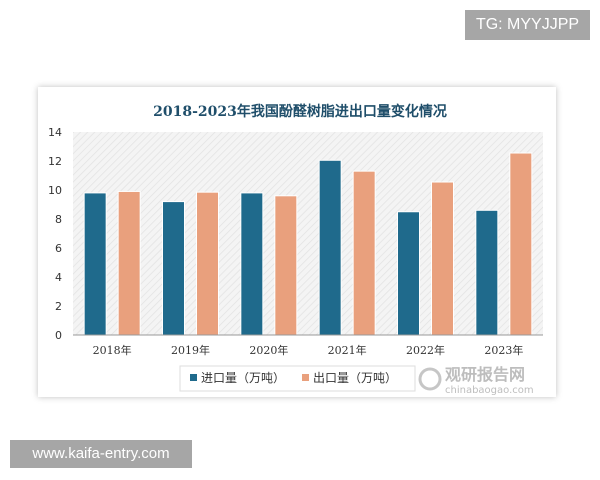 Image resolution: width=600 pixels, height=480 pixels. I want to click on bar-export-2018, so click(129, 263).